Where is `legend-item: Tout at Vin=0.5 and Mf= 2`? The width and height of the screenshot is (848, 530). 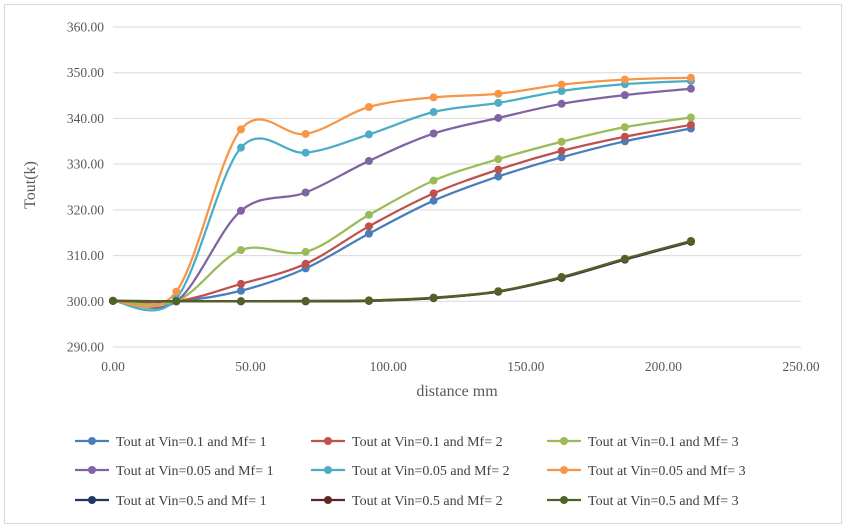
legend-item: Tout at Vin=0.5 and Mf= 2 is located at coordinates (407, 501).